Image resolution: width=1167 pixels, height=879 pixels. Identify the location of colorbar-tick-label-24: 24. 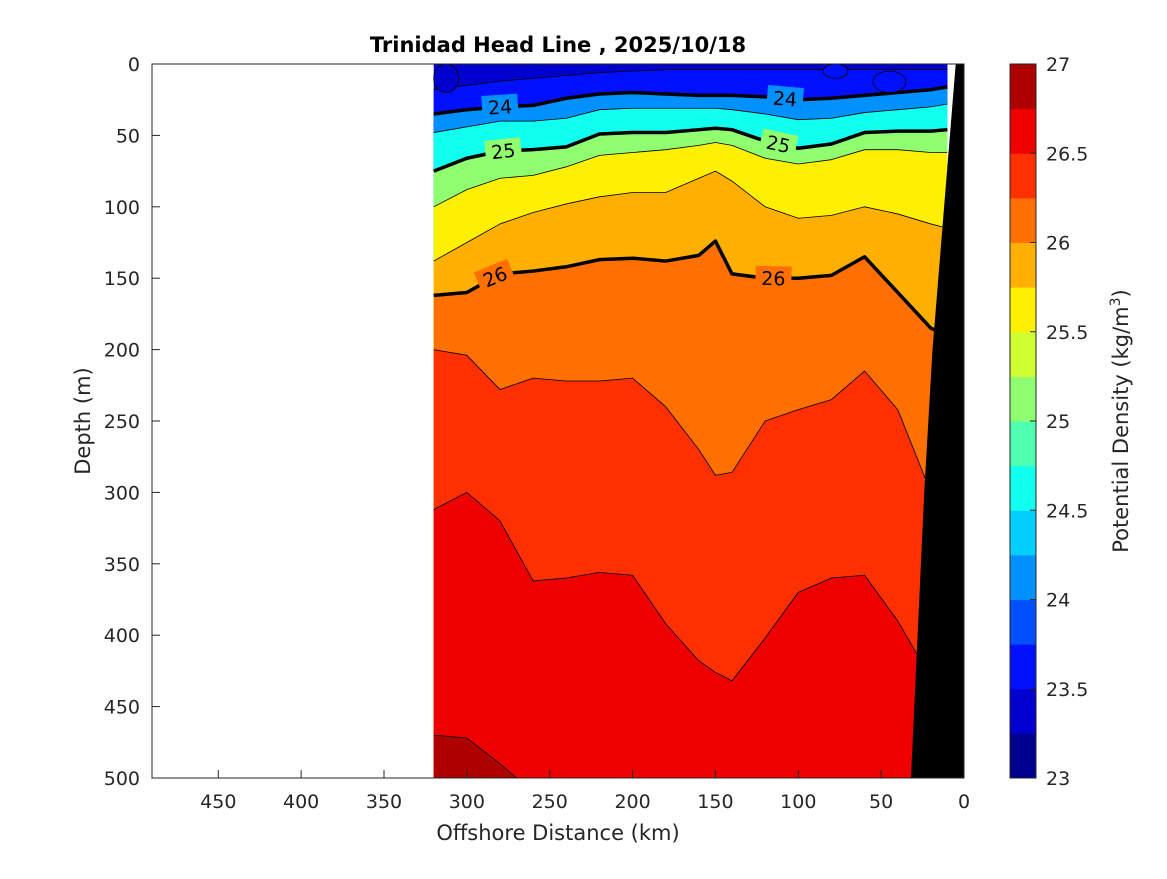
(1058, 601).